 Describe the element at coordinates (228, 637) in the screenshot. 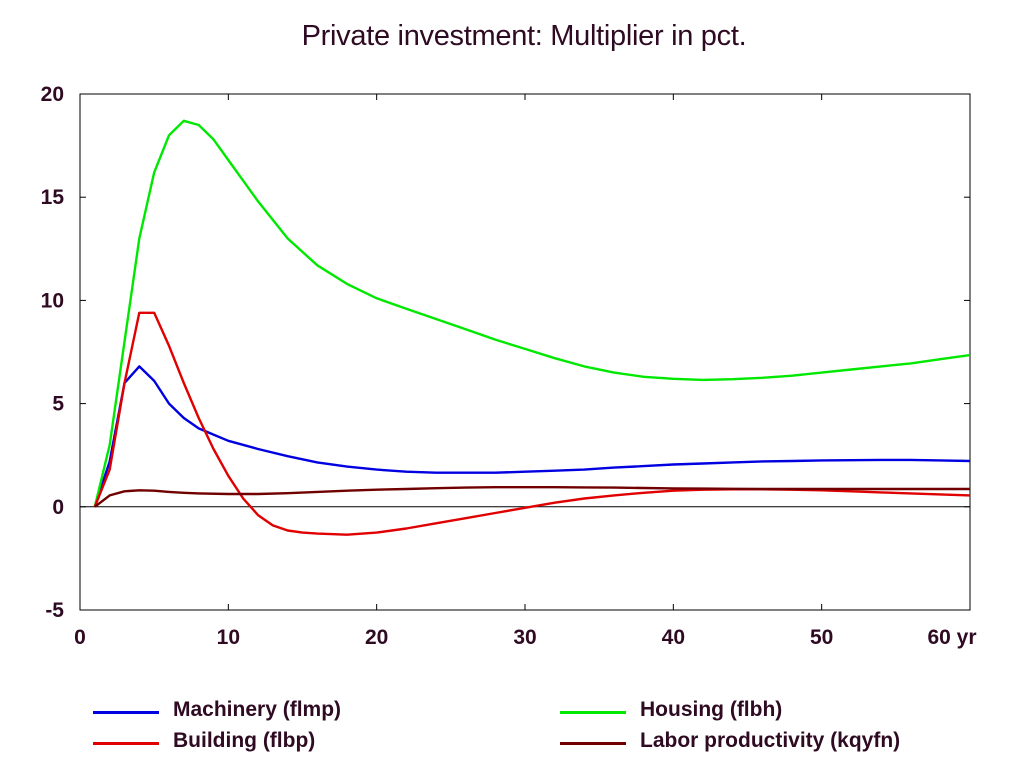

I see `x-tick-label: 10` at that location.